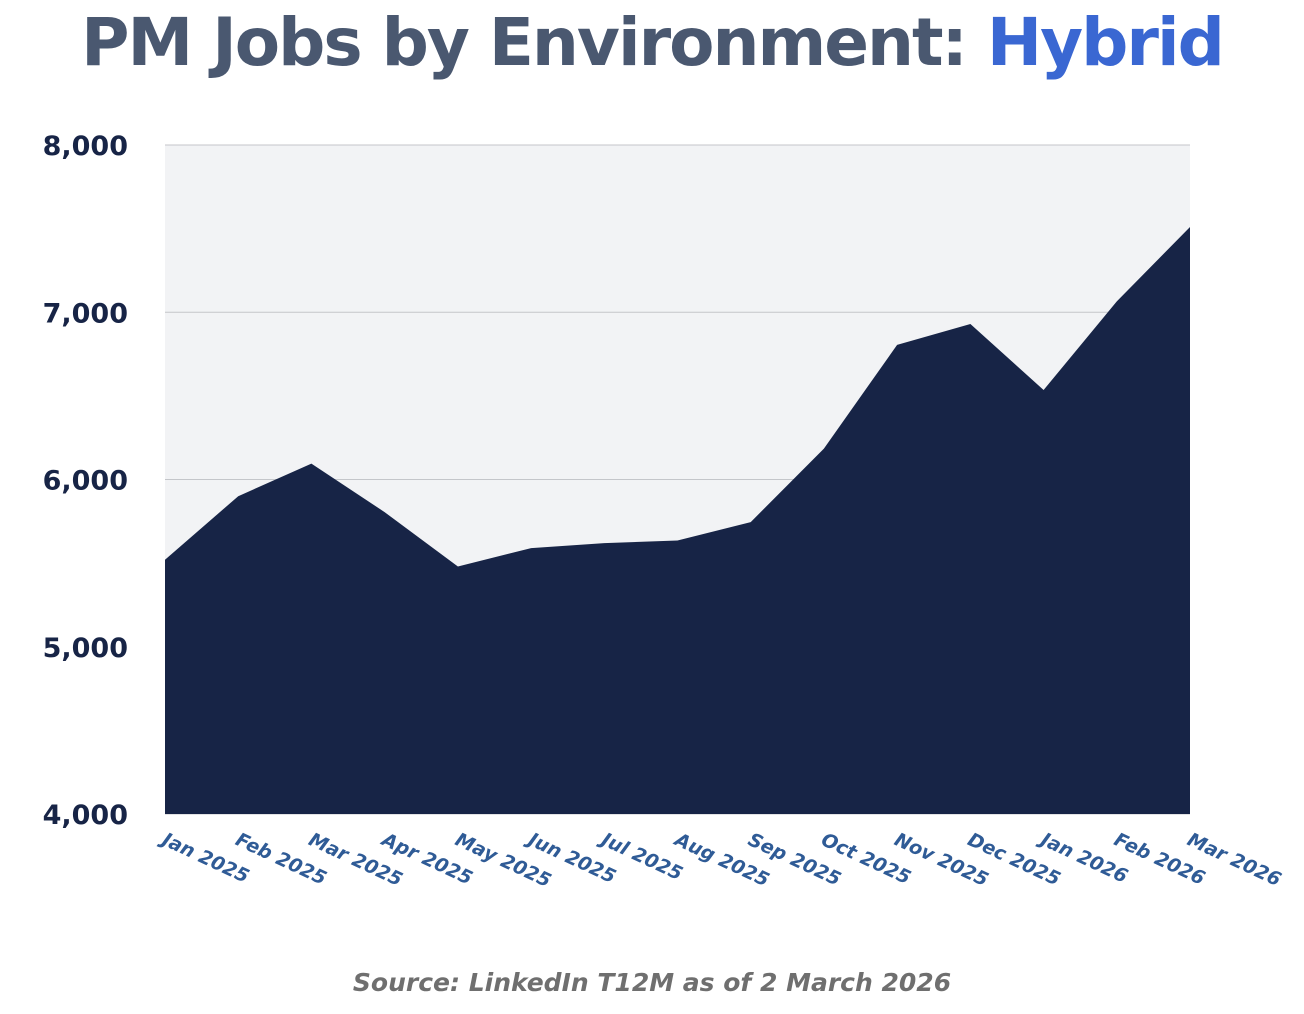  I want to click on y-tick-label: 7,000, so click(85, 313).